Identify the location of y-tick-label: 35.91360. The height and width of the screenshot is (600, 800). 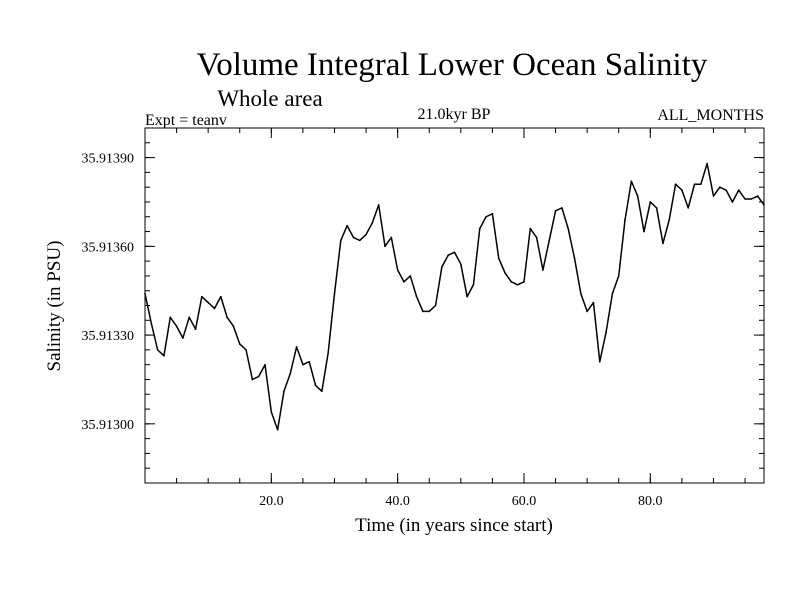
(108, 247).